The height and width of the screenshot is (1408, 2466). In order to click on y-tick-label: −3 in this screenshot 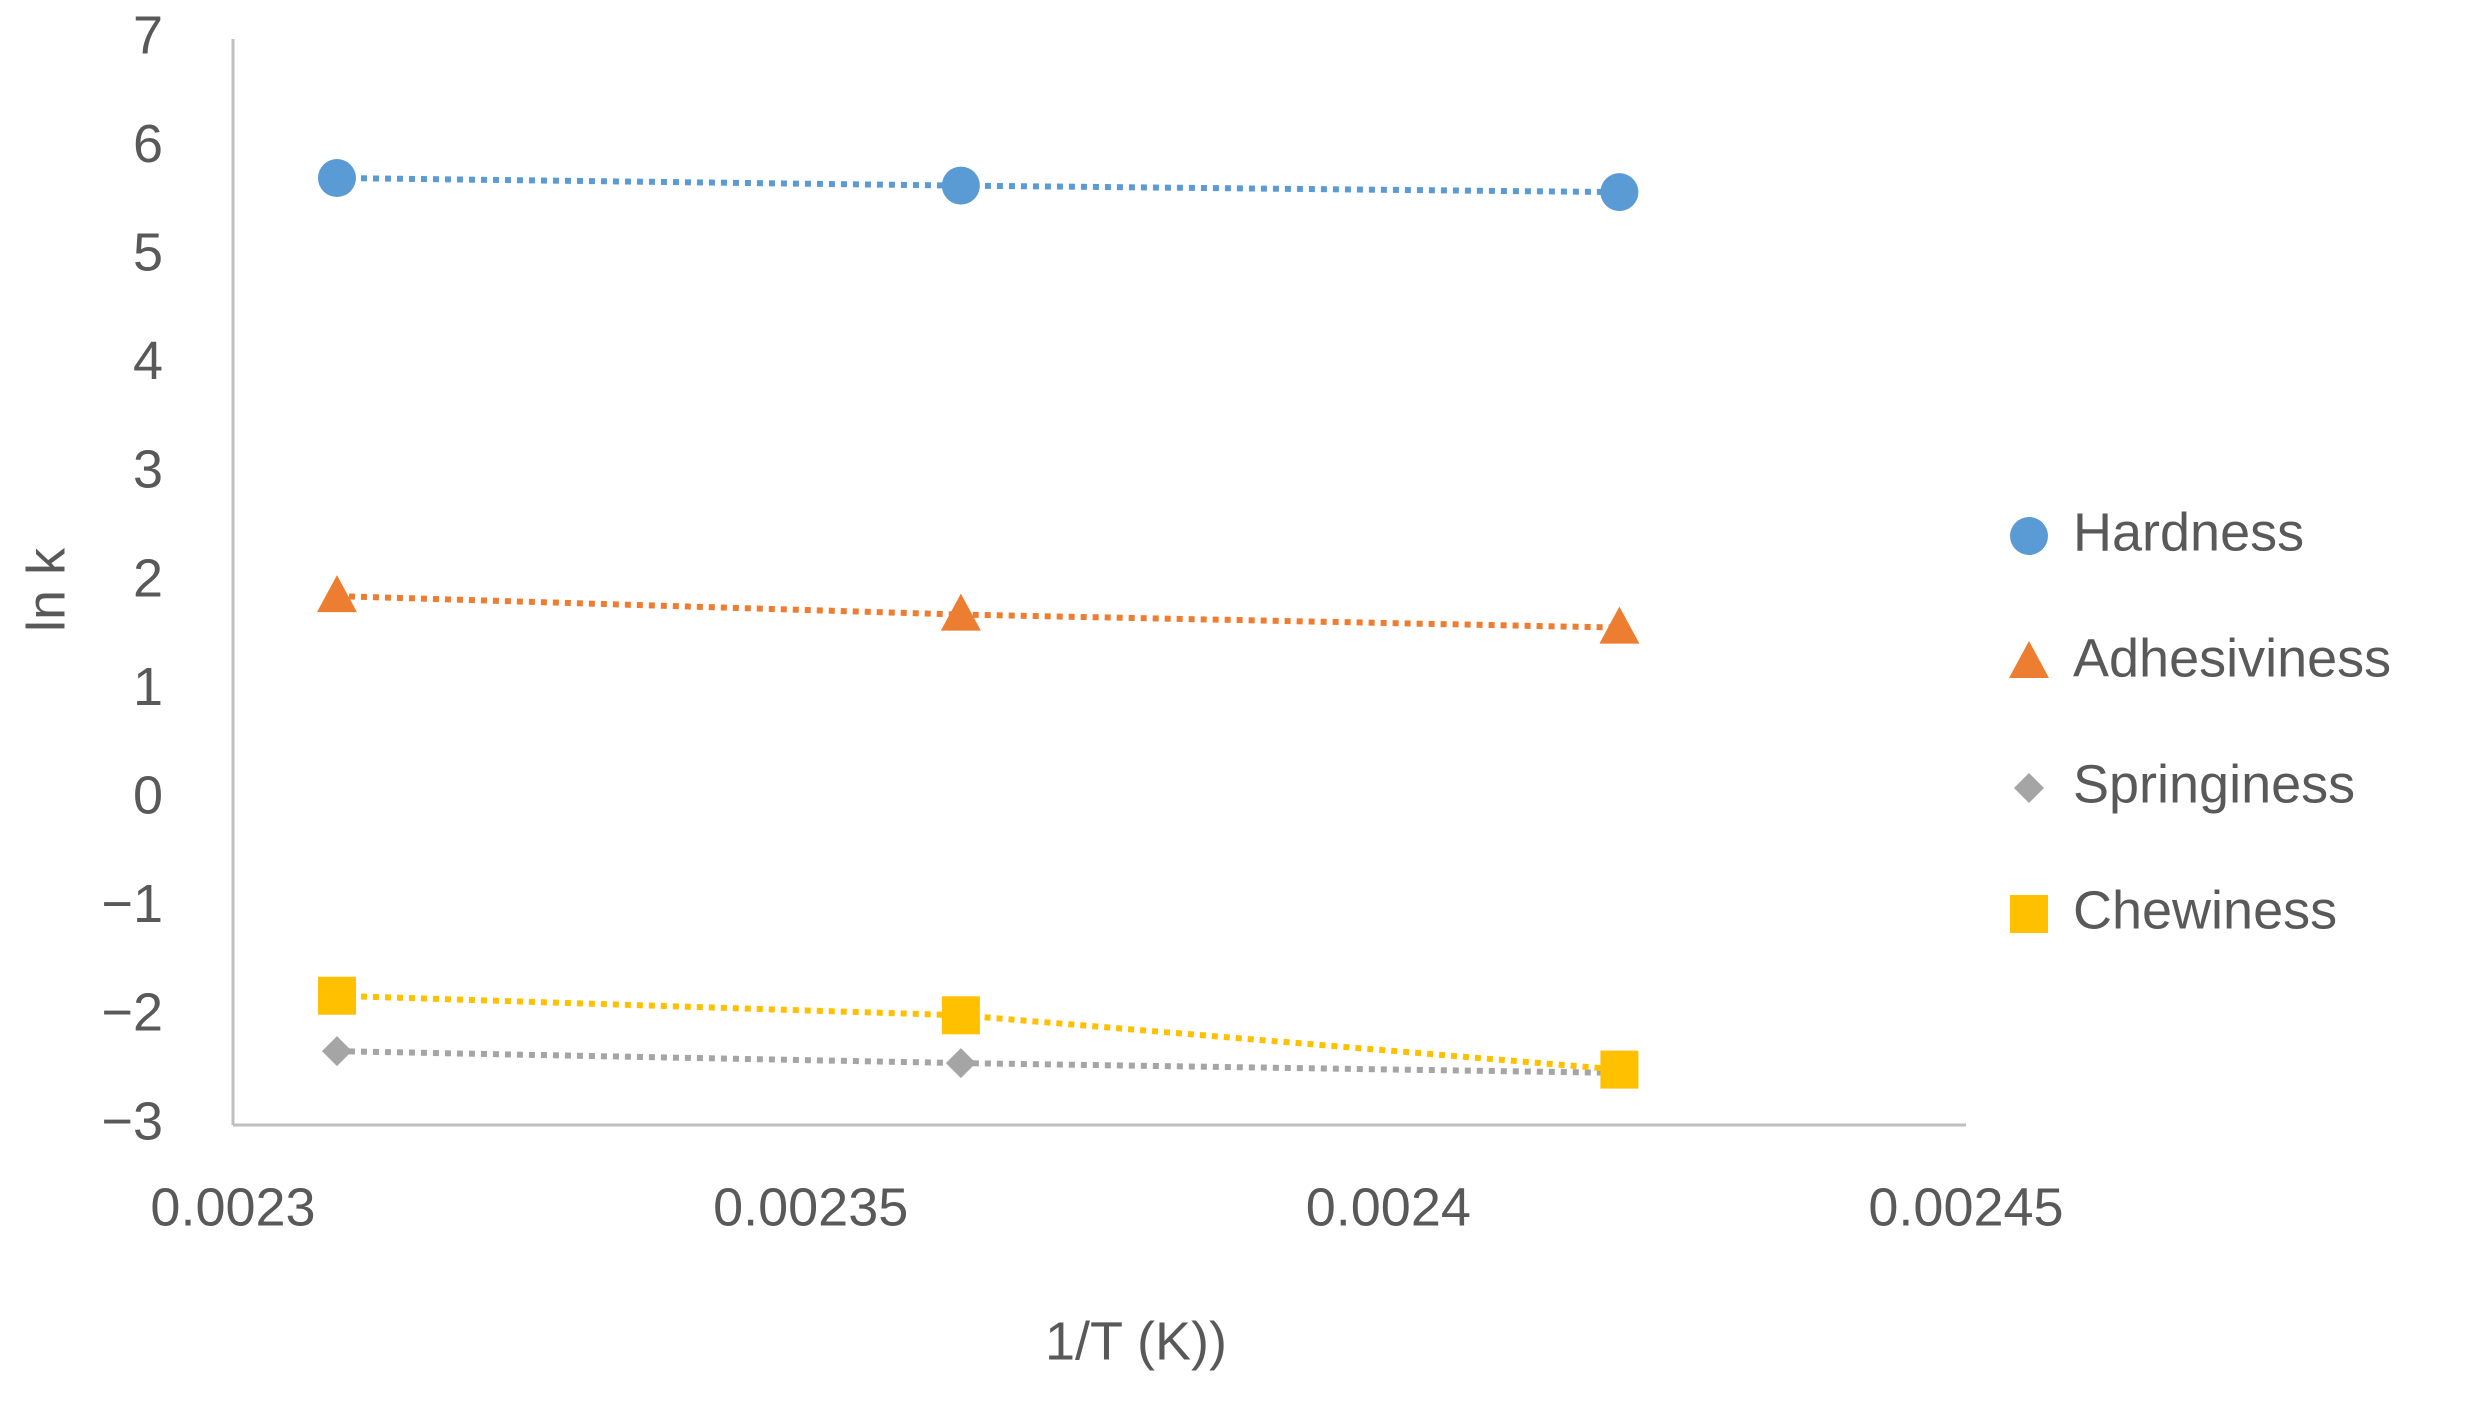, I will do `click(132, 1121)`.